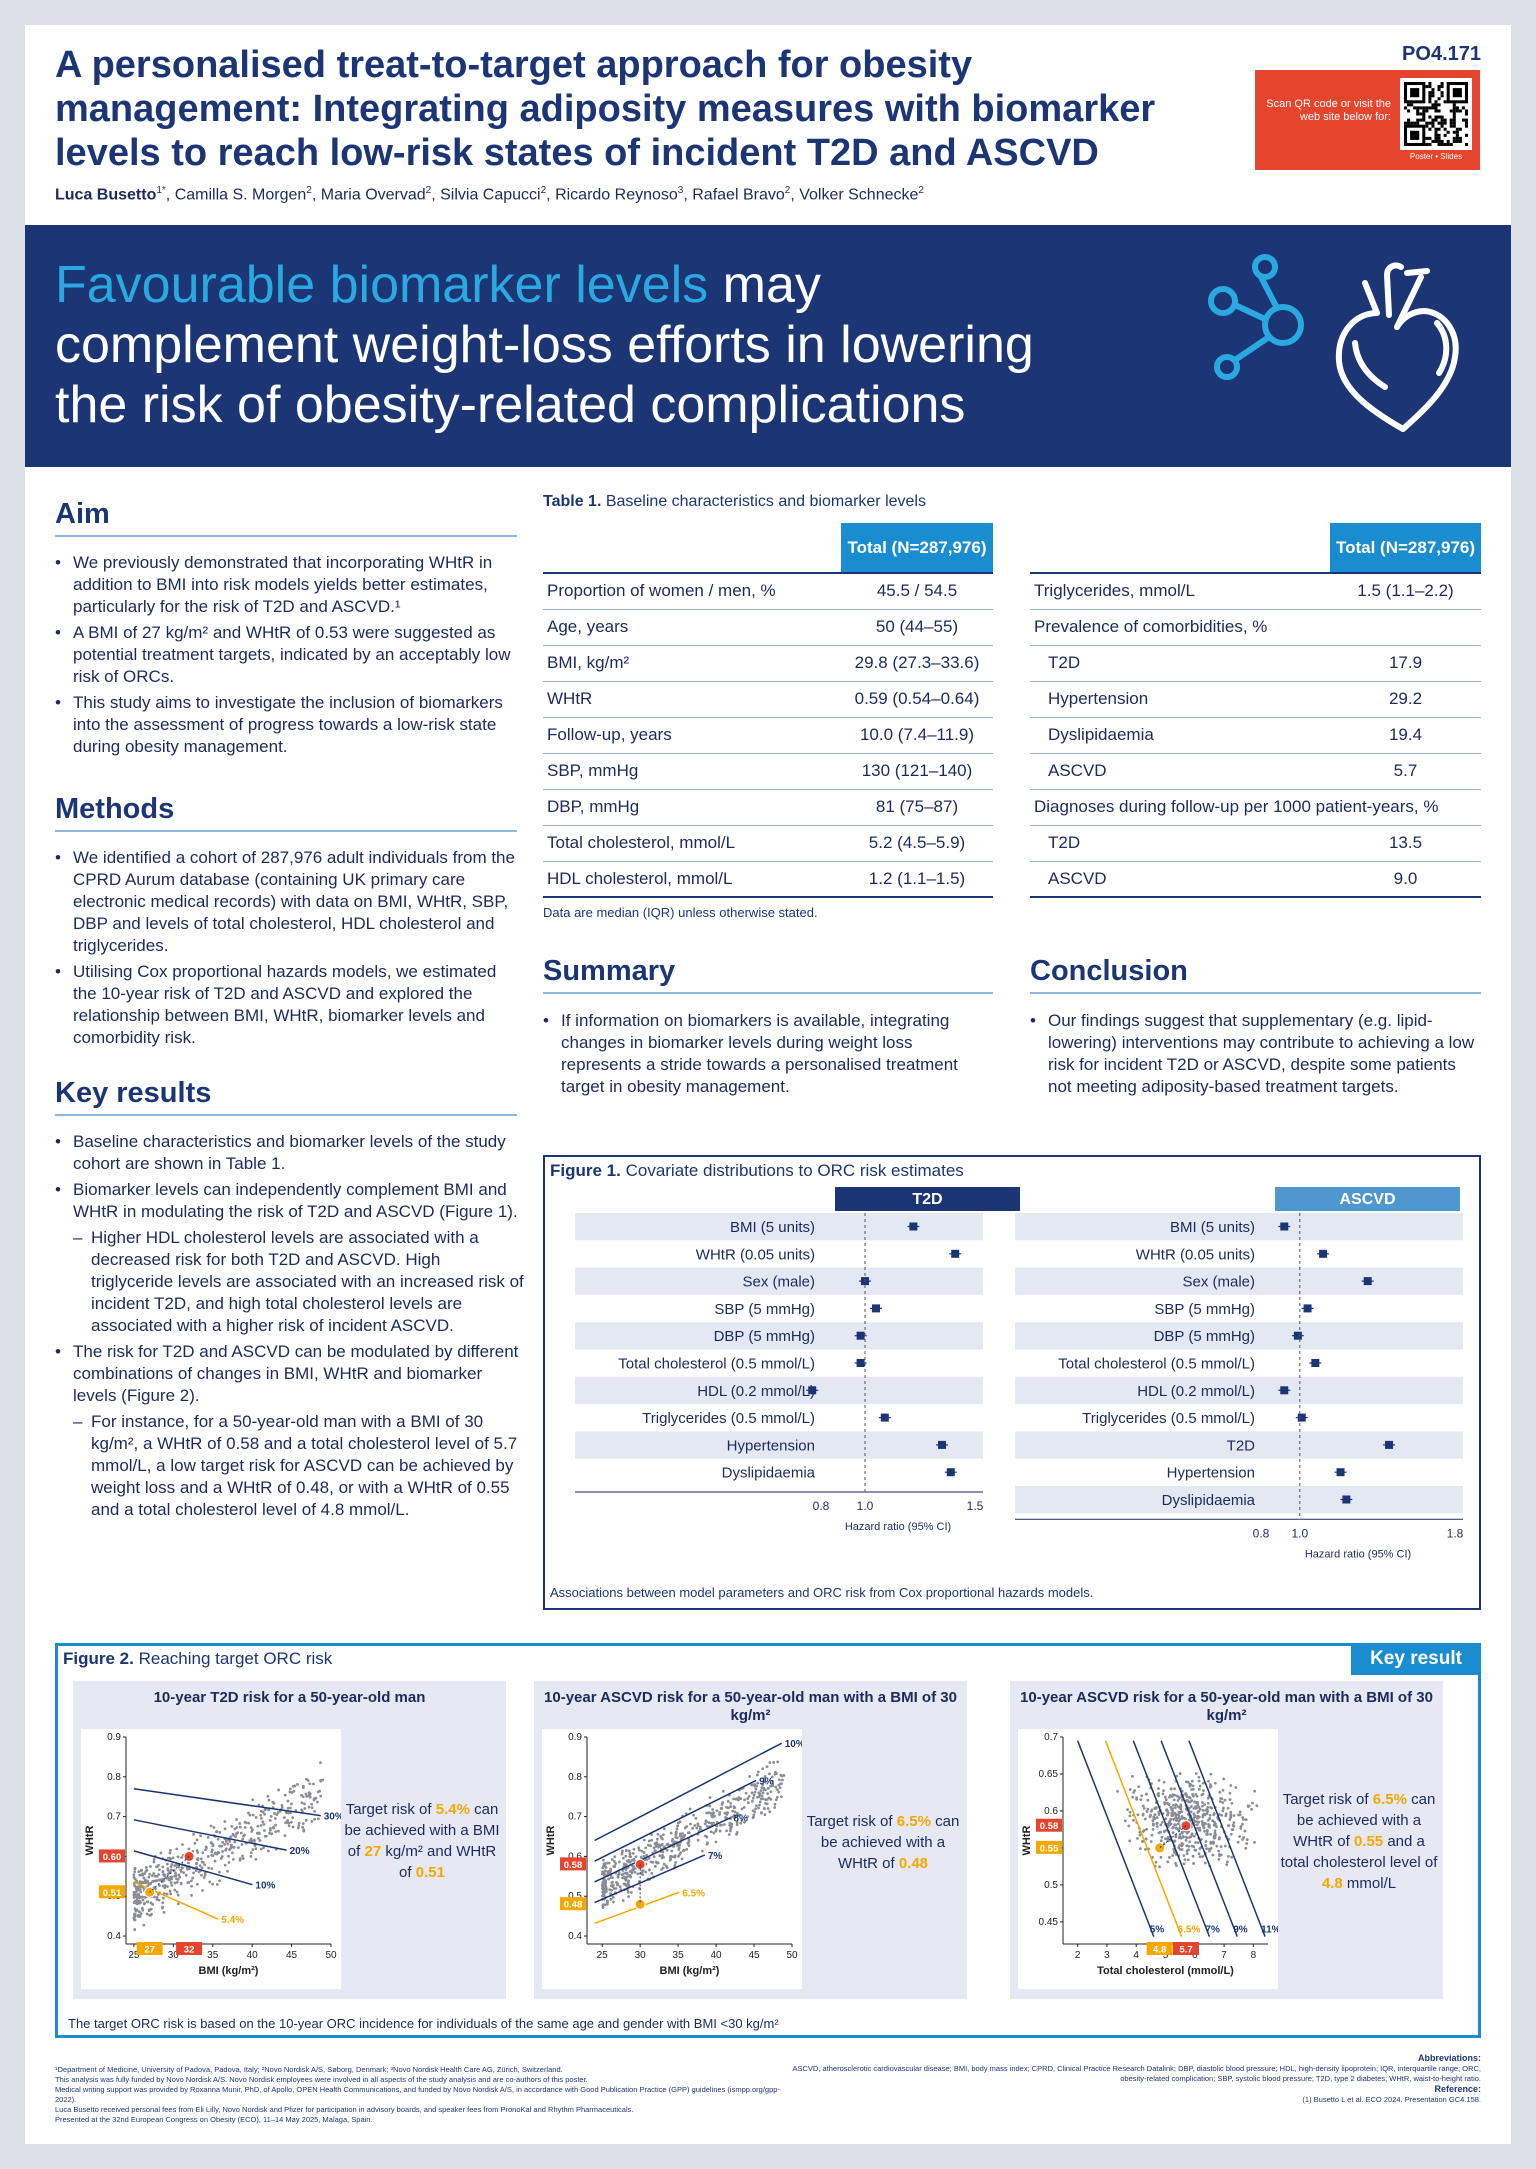 This screenshot has height=2169, width=1536. What do you see at coordinates (551, 1840) in the screenshot?
I see `y-axis-label: WHtR` at bounding box center [551, 1840].